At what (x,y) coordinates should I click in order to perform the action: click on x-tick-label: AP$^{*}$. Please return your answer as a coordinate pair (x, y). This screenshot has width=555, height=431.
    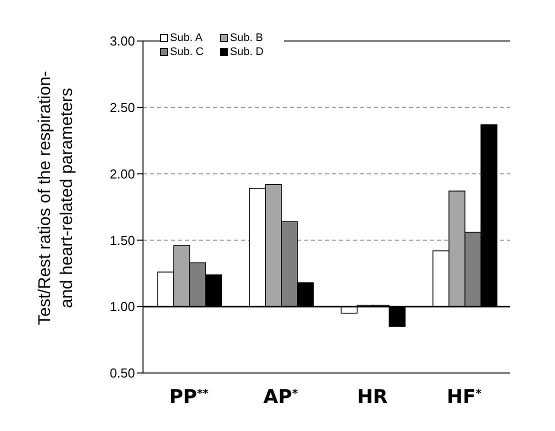
    Looking at the image, I should click on (280, 397).